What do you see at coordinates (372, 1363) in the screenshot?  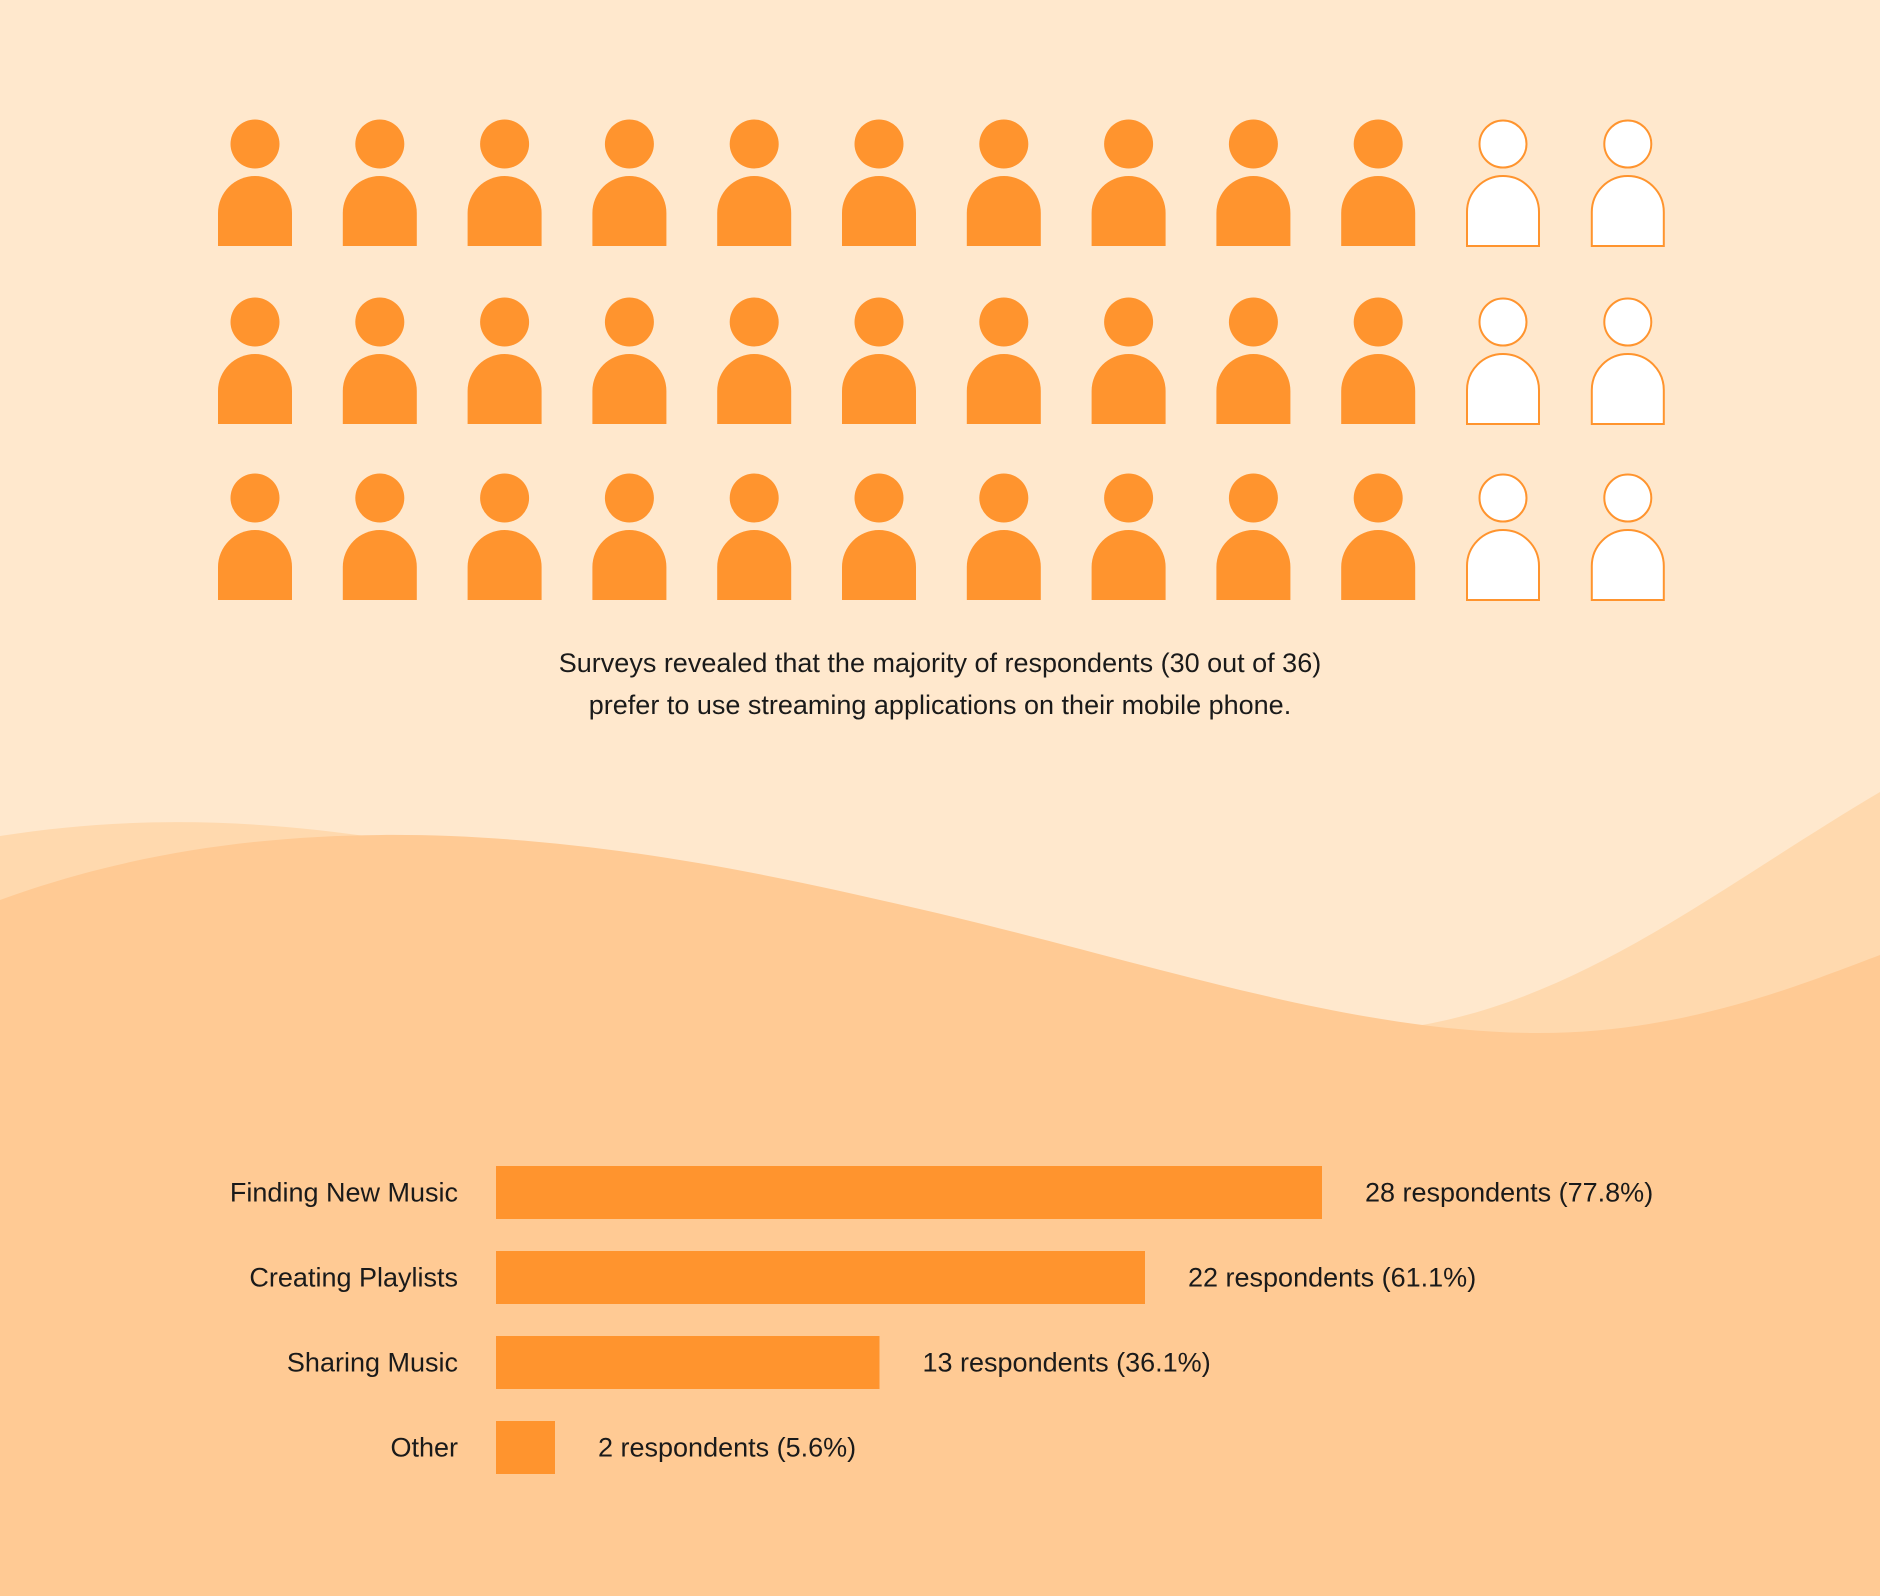 I see `category-label: Sharing Music` at bounding box center [372, 1363].